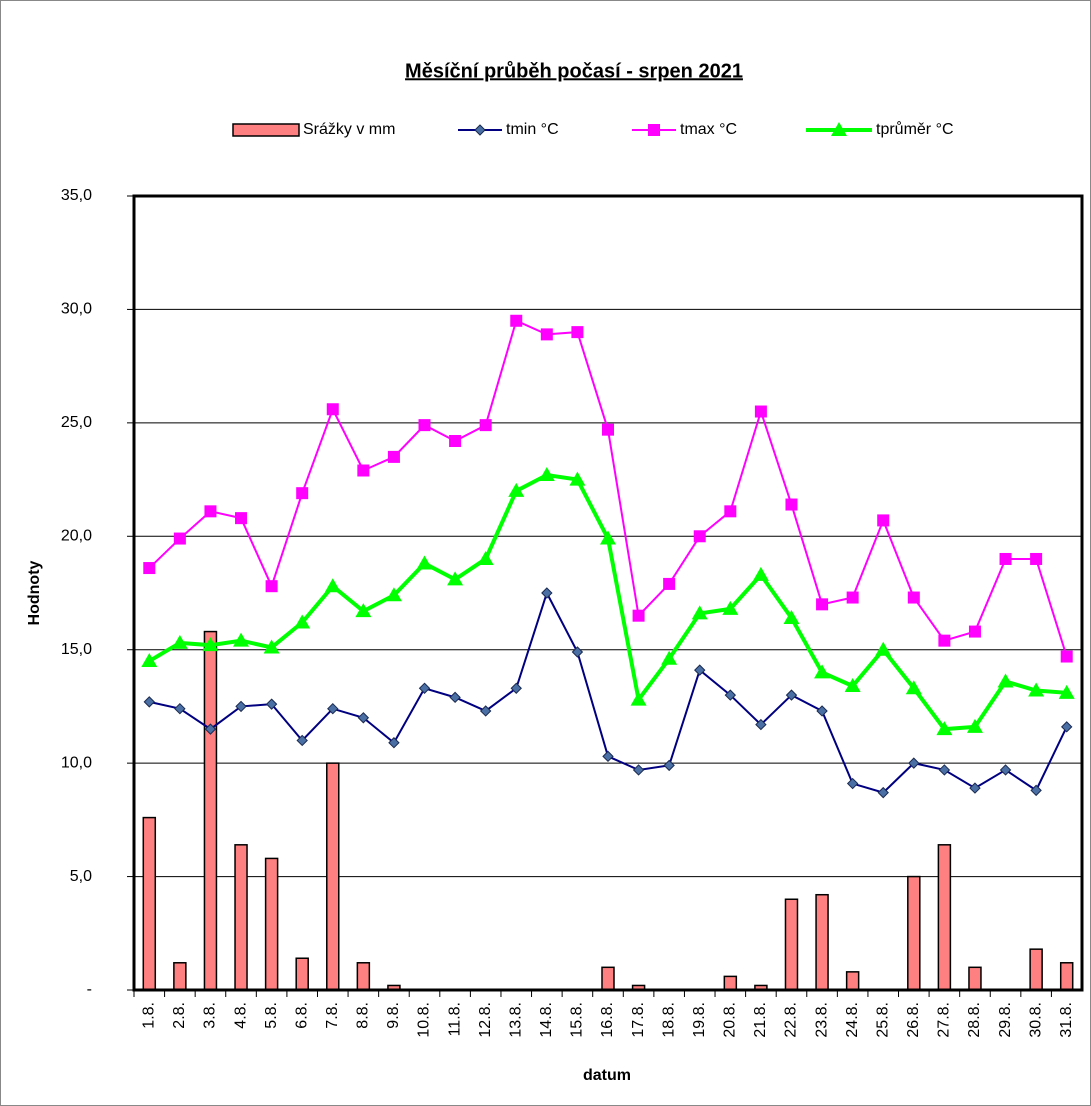 This screenshot has width=1091, height=1106. I want to click on y-tick-label: 30,0, so click(76, 309).